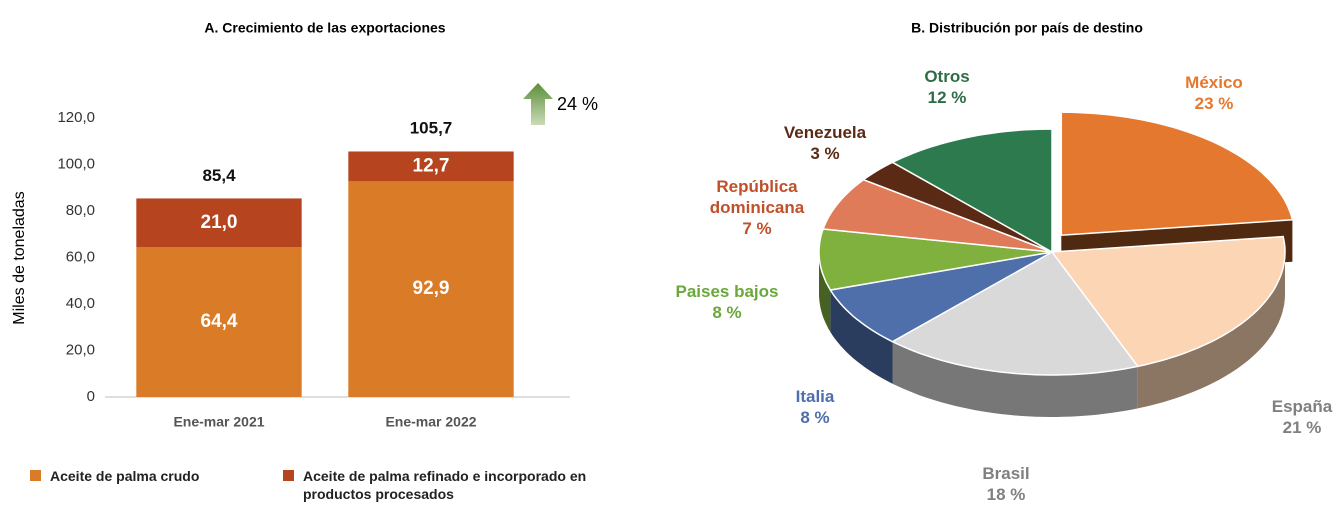 The width and height of the screenshot is (1339, 508). What do you see at coordinates (324, 28) in the screenshot?
I see `chart-title: A. Crecimiento de las exportaciones` at bounding box center [324, 28].